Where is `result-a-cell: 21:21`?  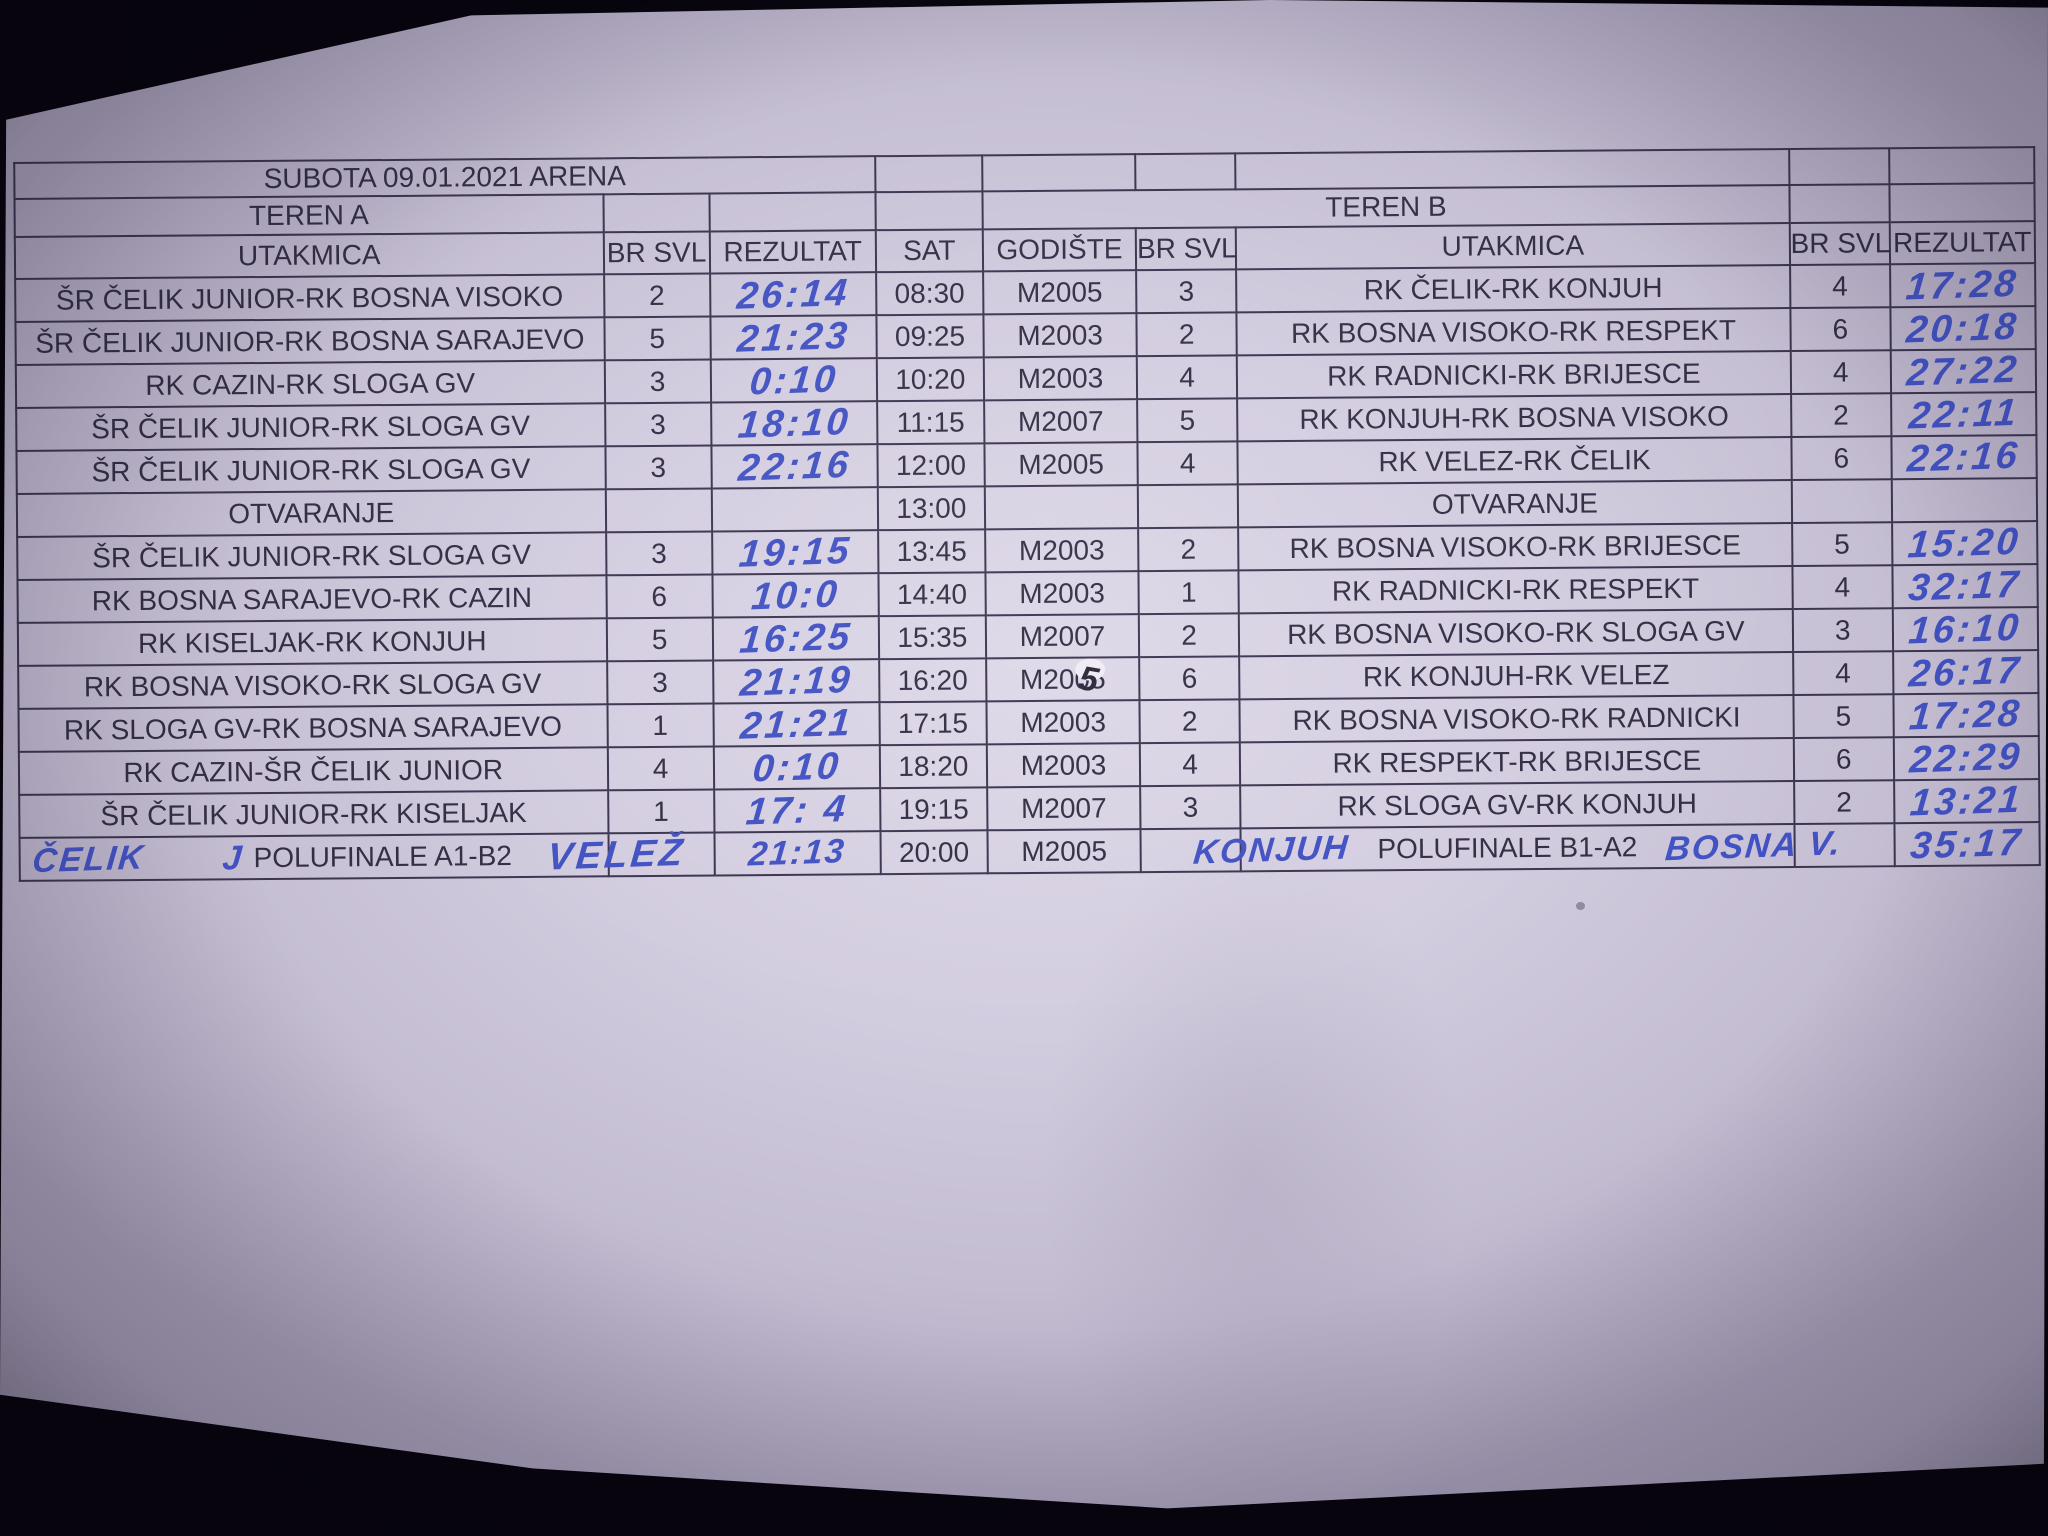
result-a-cell: 21:21 is located at coordinates (796, 724).